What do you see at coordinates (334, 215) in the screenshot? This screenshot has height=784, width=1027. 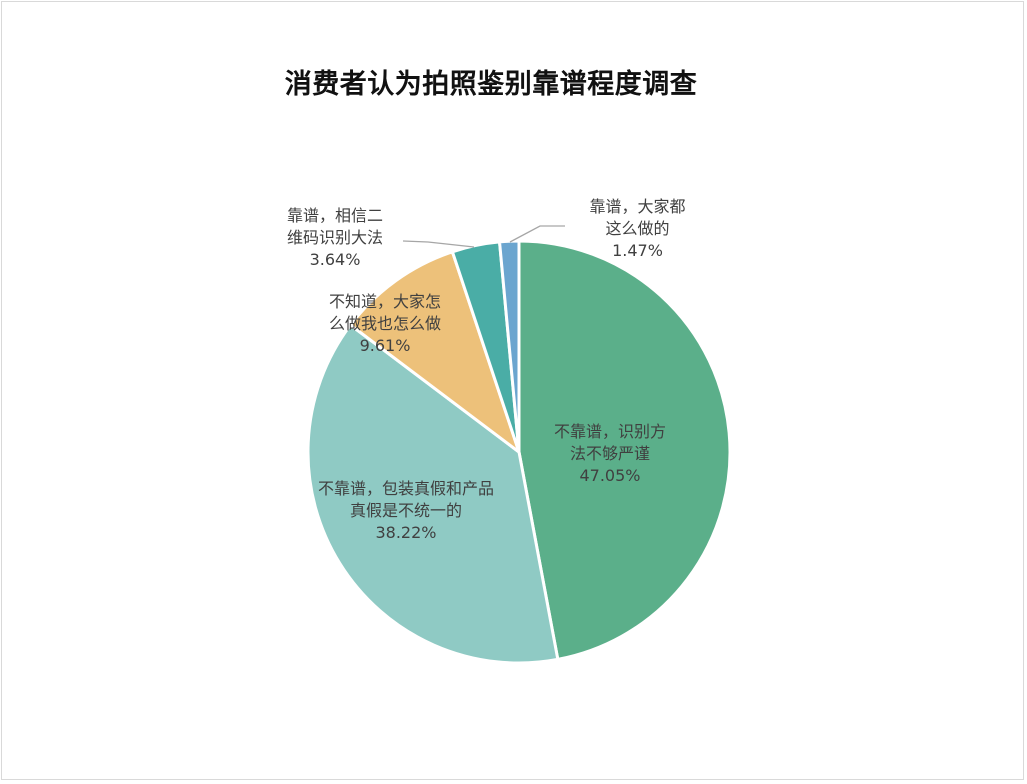 I see `label-line1: 靠谱，相信二` at bounding box center [334, 215].